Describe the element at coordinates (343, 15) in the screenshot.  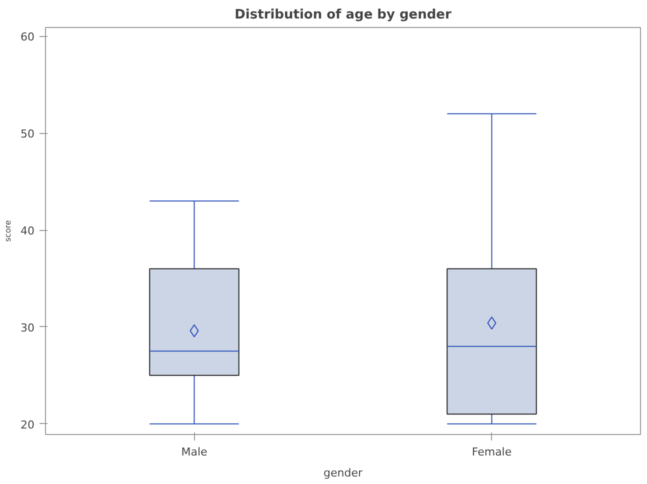
I see `chart-title: Distribution of age by gender` at that location.